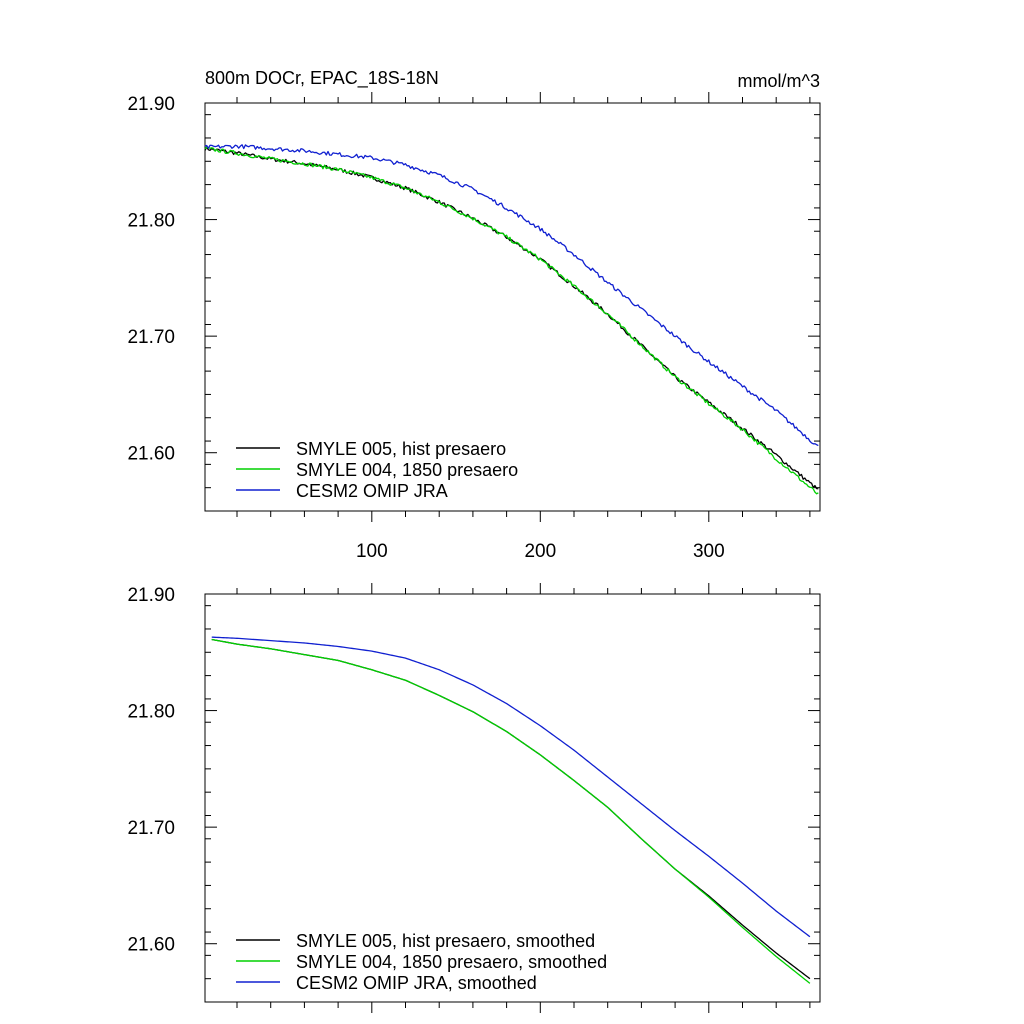 This screenshot has width=1024, height=1024. I want to click on x-tick-label: 100, so click(372, 551).